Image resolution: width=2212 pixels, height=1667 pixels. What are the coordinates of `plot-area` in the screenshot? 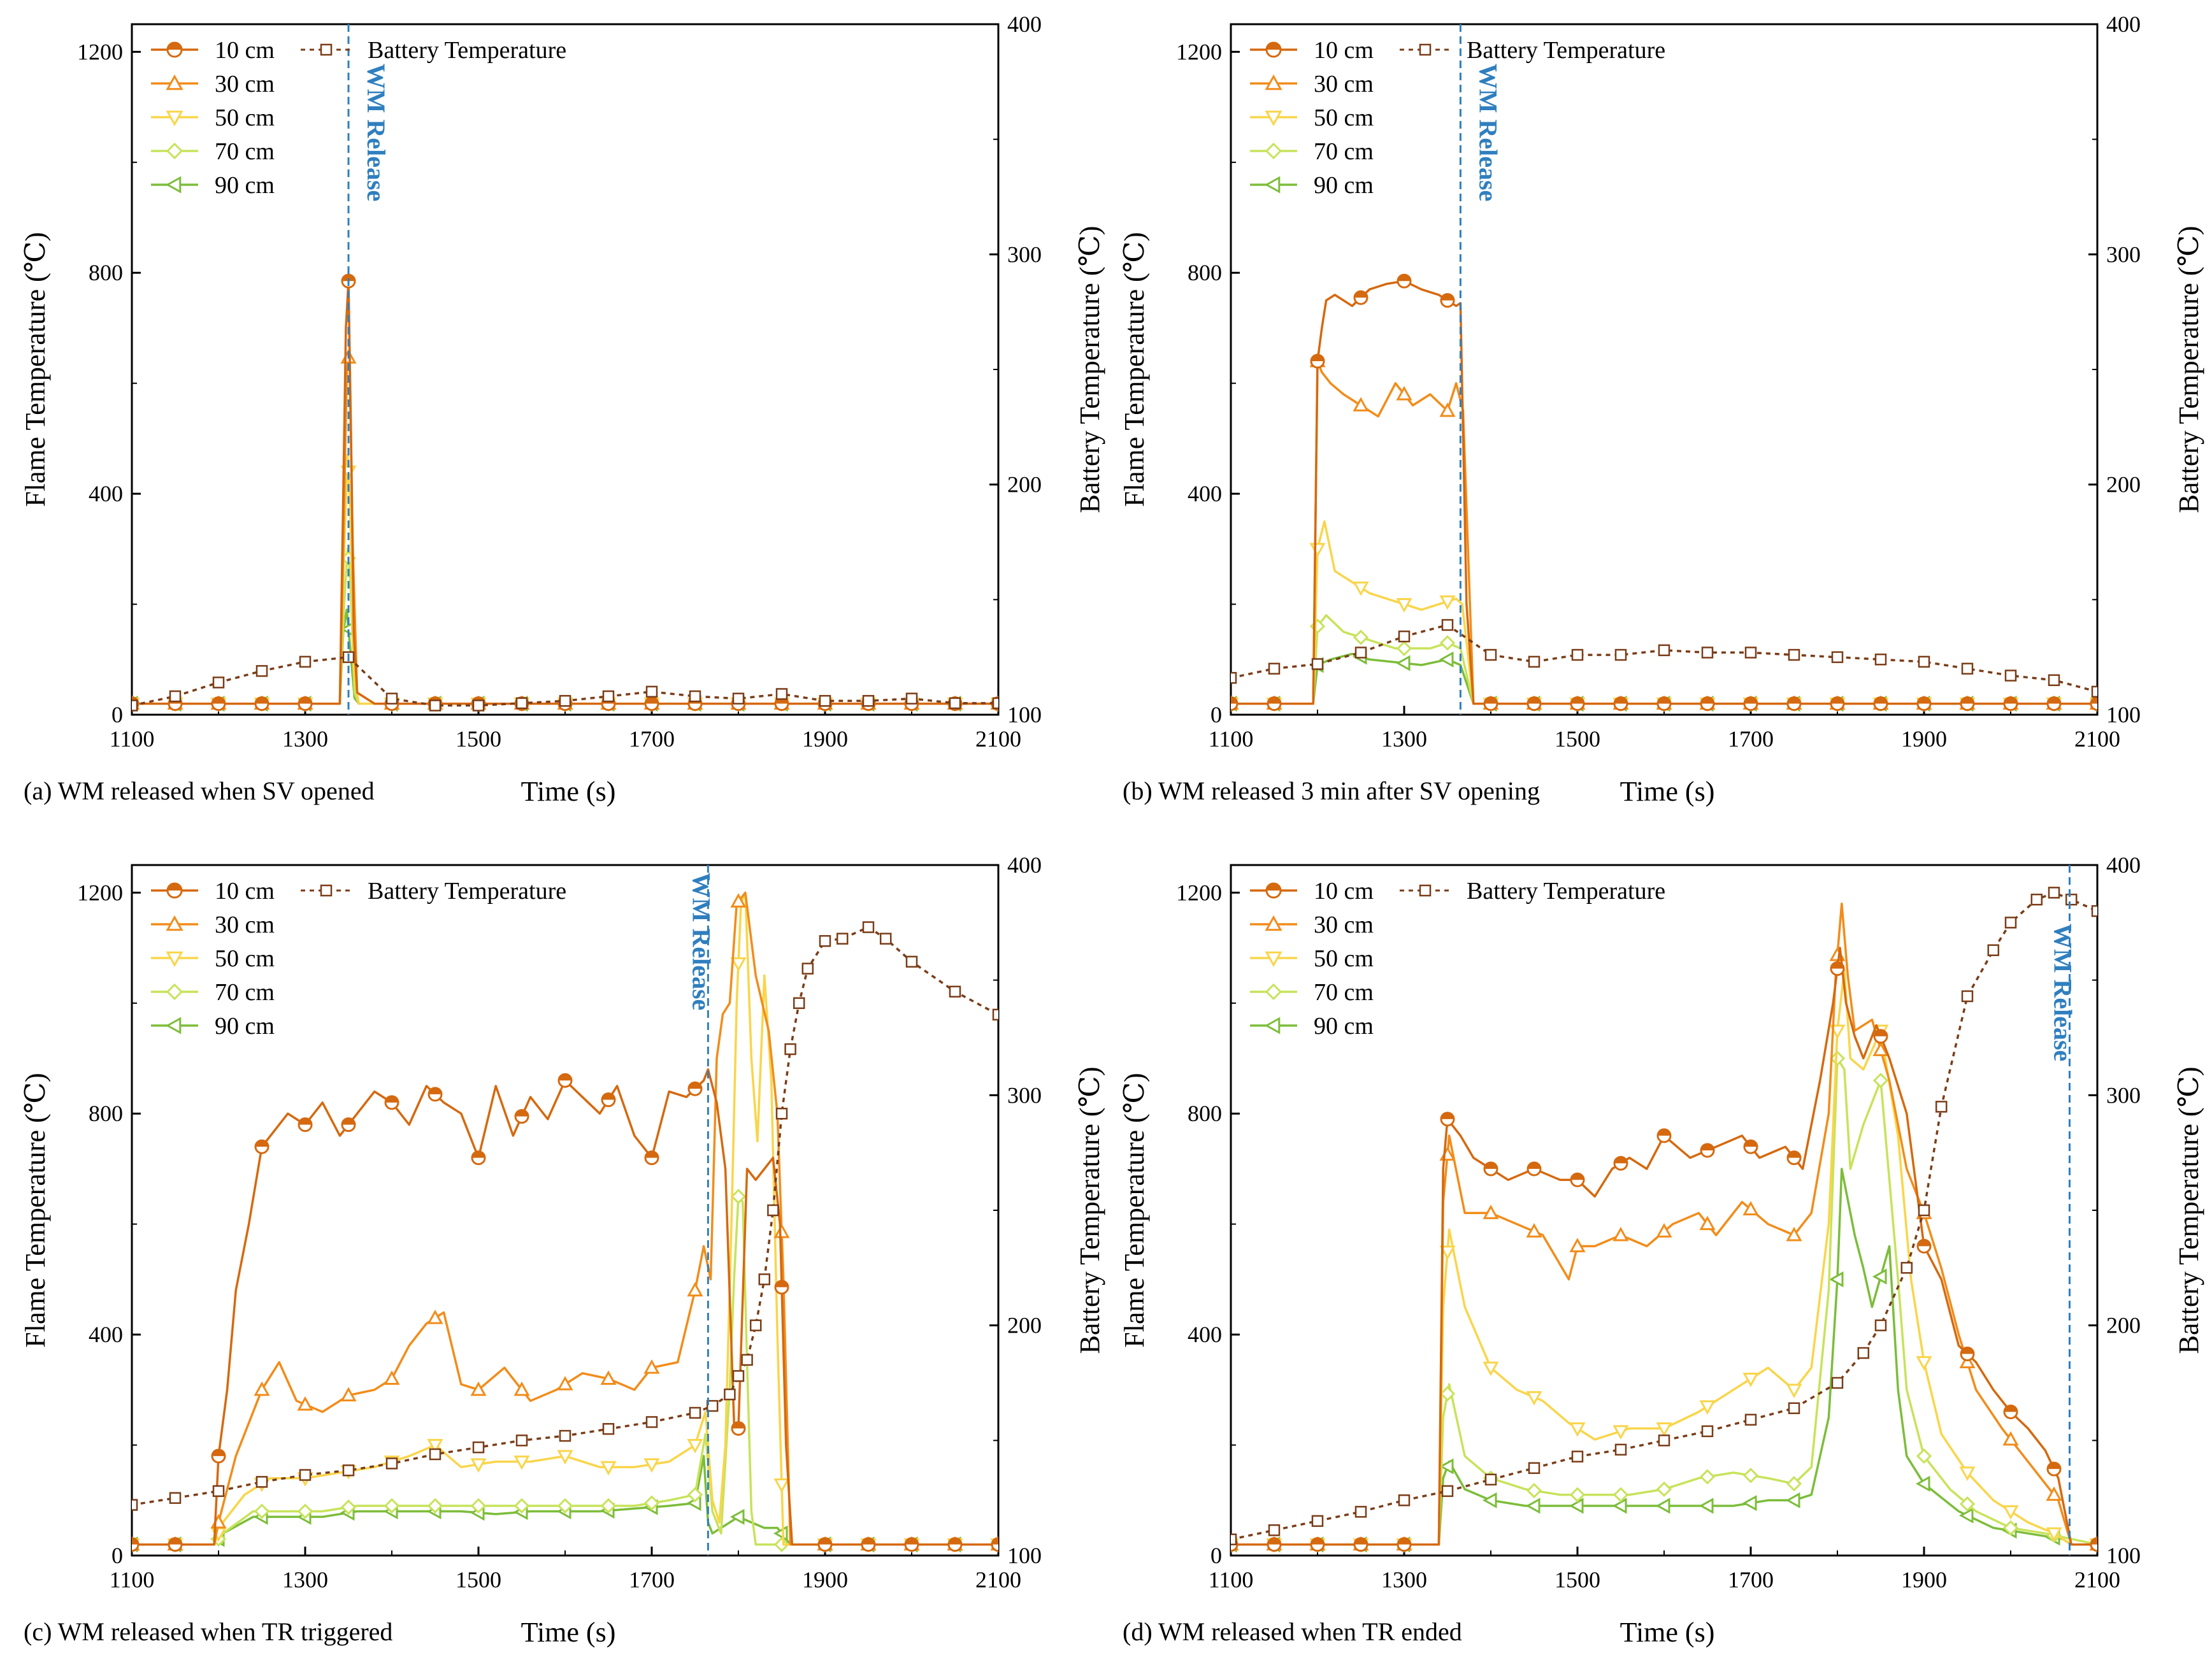 It's located at (565, 492).